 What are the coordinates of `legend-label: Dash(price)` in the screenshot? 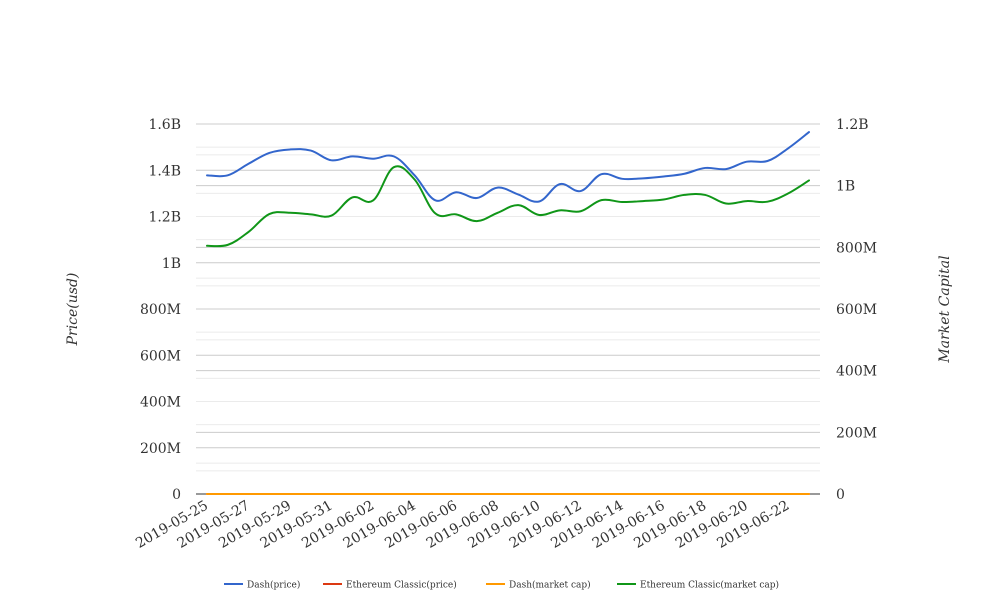 It's located at (273, 585).